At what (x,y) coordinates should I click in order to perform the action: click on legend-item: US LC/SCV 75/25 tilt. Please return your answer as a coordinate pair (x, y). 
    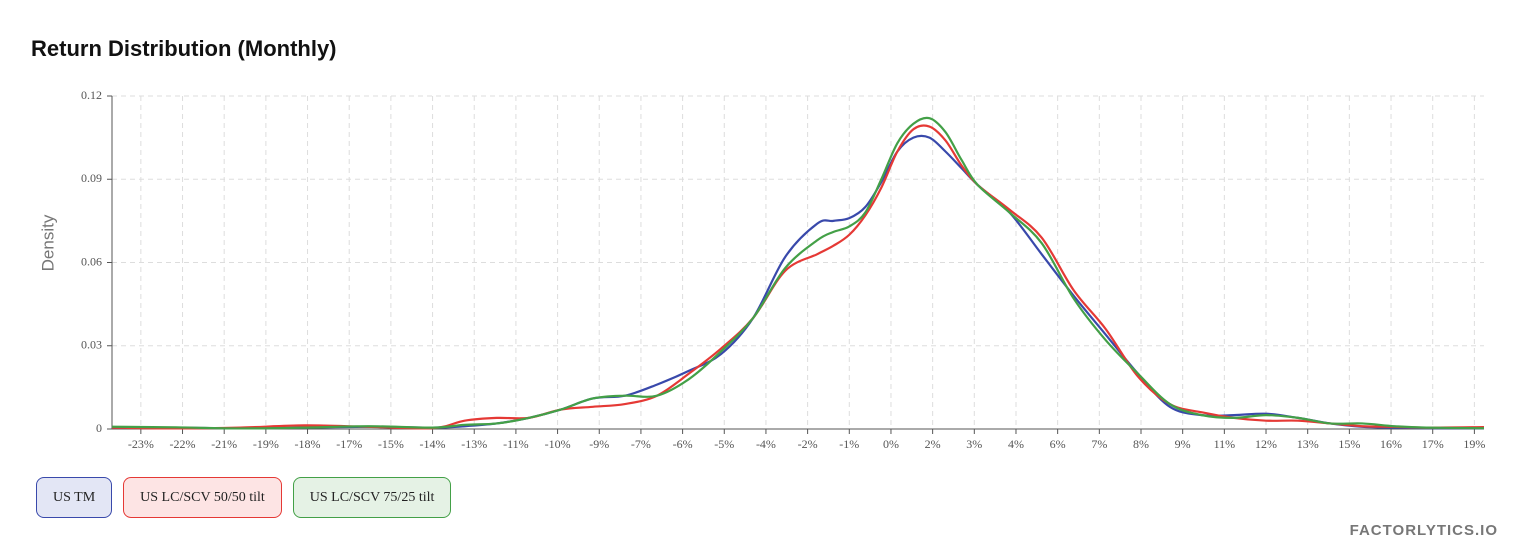
    Looking at the image, I should click on (372, 497).